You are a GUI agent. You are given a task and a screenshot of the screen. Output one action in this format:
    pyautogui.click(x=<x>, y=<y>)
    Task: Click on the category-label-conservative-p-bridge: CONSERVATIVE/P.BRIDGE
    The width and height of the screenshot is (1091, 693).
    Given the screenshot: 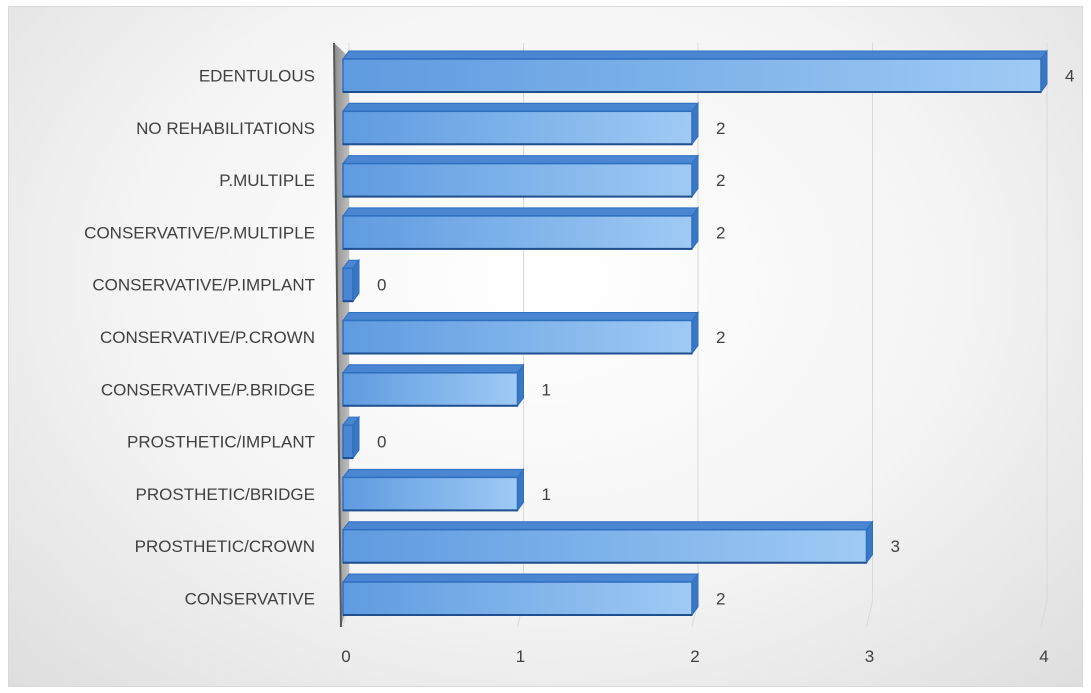 What is the action you would take?
    pyautogui.click(x=208, y=389)
    